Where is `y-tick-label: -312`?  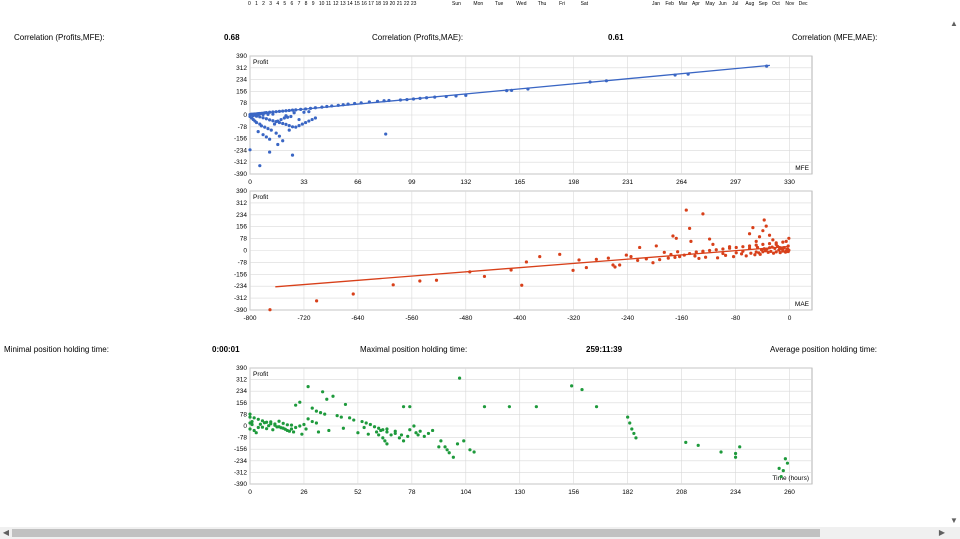
y-tick-label: -312 is located at coordinates (240, 472).